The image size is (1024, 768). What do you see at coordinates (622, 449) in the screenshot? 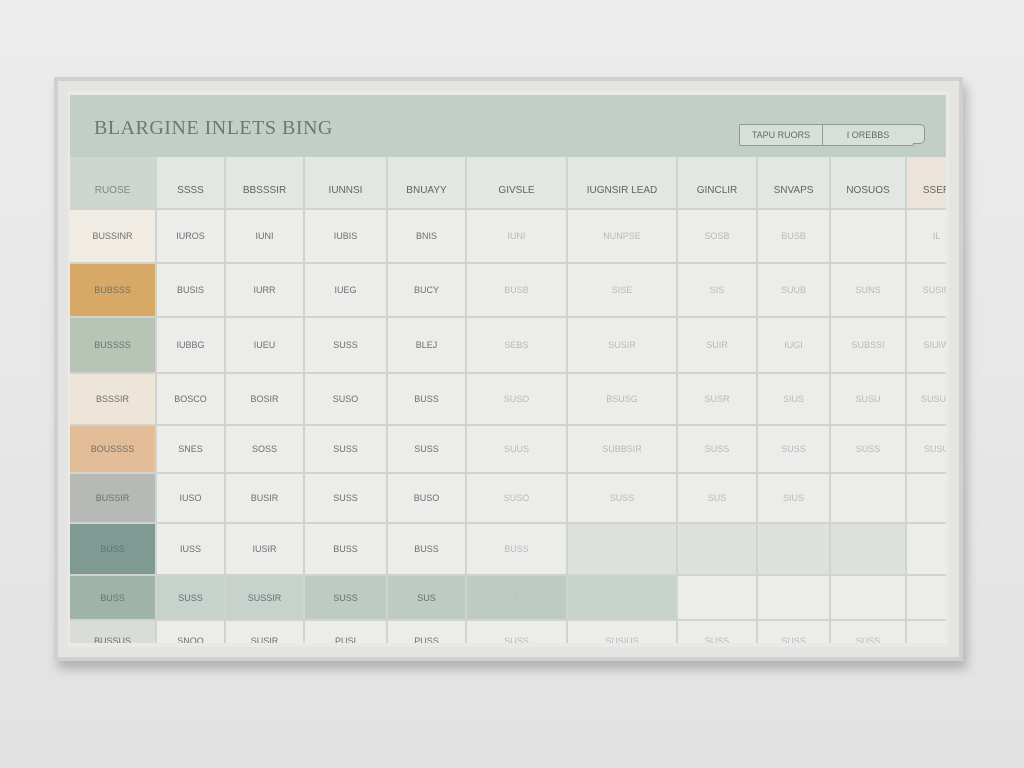
I see `table-cell: SUBBSIR` at bounding box center [622, 449].